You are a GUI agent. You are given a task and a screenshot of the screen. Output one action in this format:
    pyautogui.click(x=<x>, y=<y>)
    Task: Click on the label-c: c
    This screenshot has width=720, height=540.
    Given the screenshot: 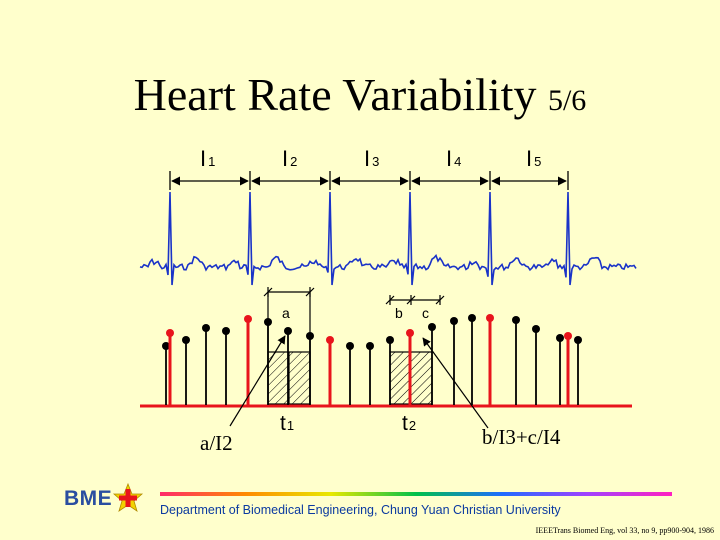 What is the action you would take?
    pyautogui.click(x=425, y=313)
    